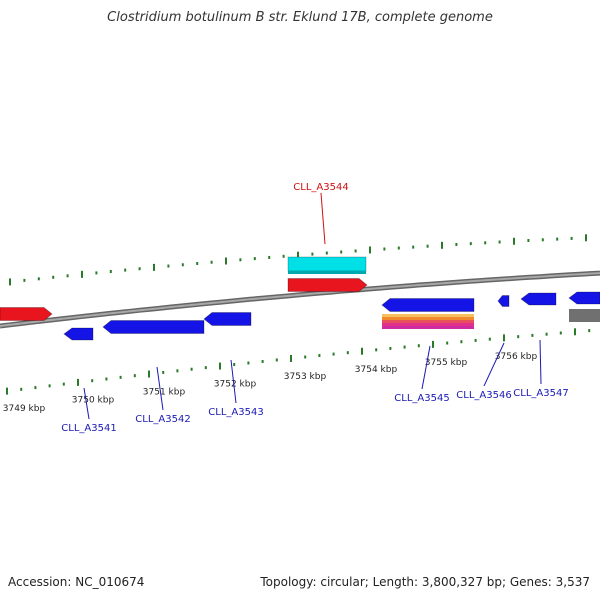 The image size is (600, 600). I want to click on scale-label: 3753 kbp, so click(305, 377).